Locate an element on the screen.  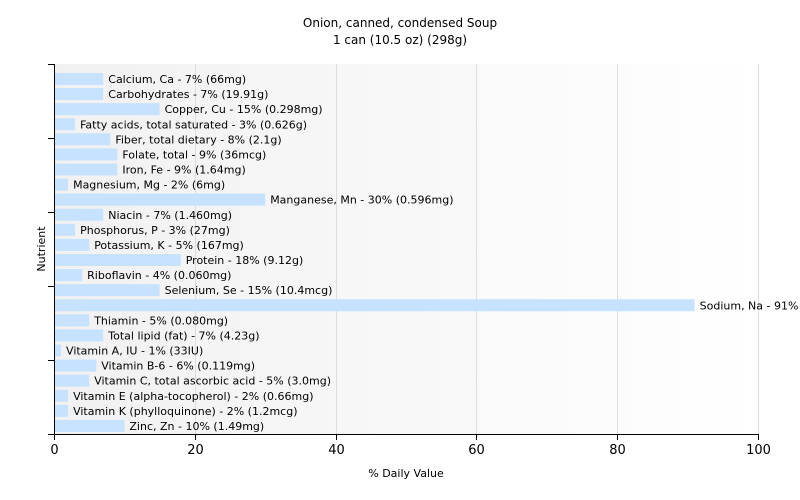
bar-label: Fiber, total dietary - 8% (2.1g) is located at coordinates (198, 139).